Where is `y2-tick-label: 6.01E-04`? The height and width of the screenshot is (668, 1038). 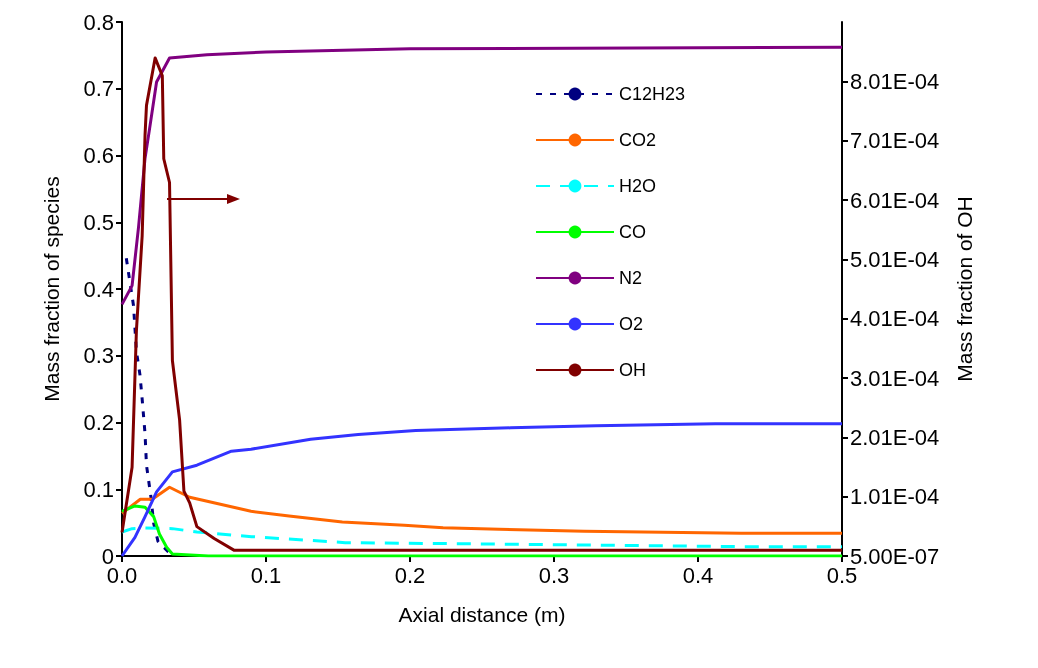 y2-tick-label: 6.01E-04 is located at coordinates (895, 200).